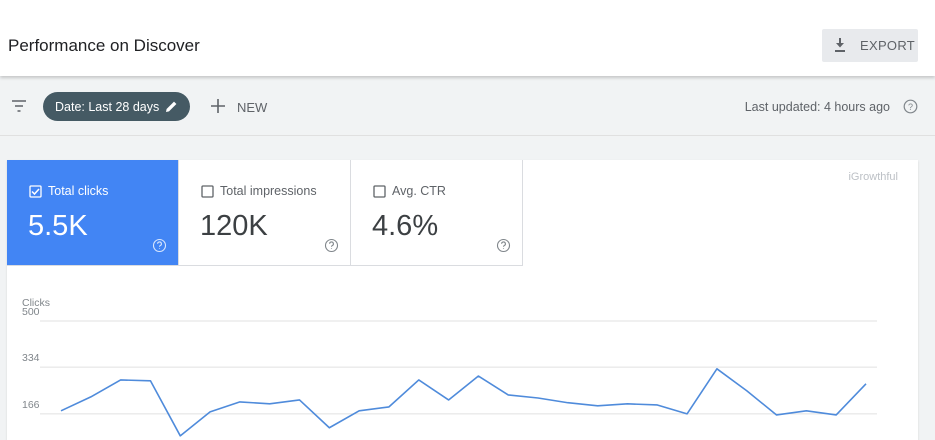 The width and height of the screenshot is (935, 440). I want to click on metric-card: Total clicks 5.5K, so click(93, 213).